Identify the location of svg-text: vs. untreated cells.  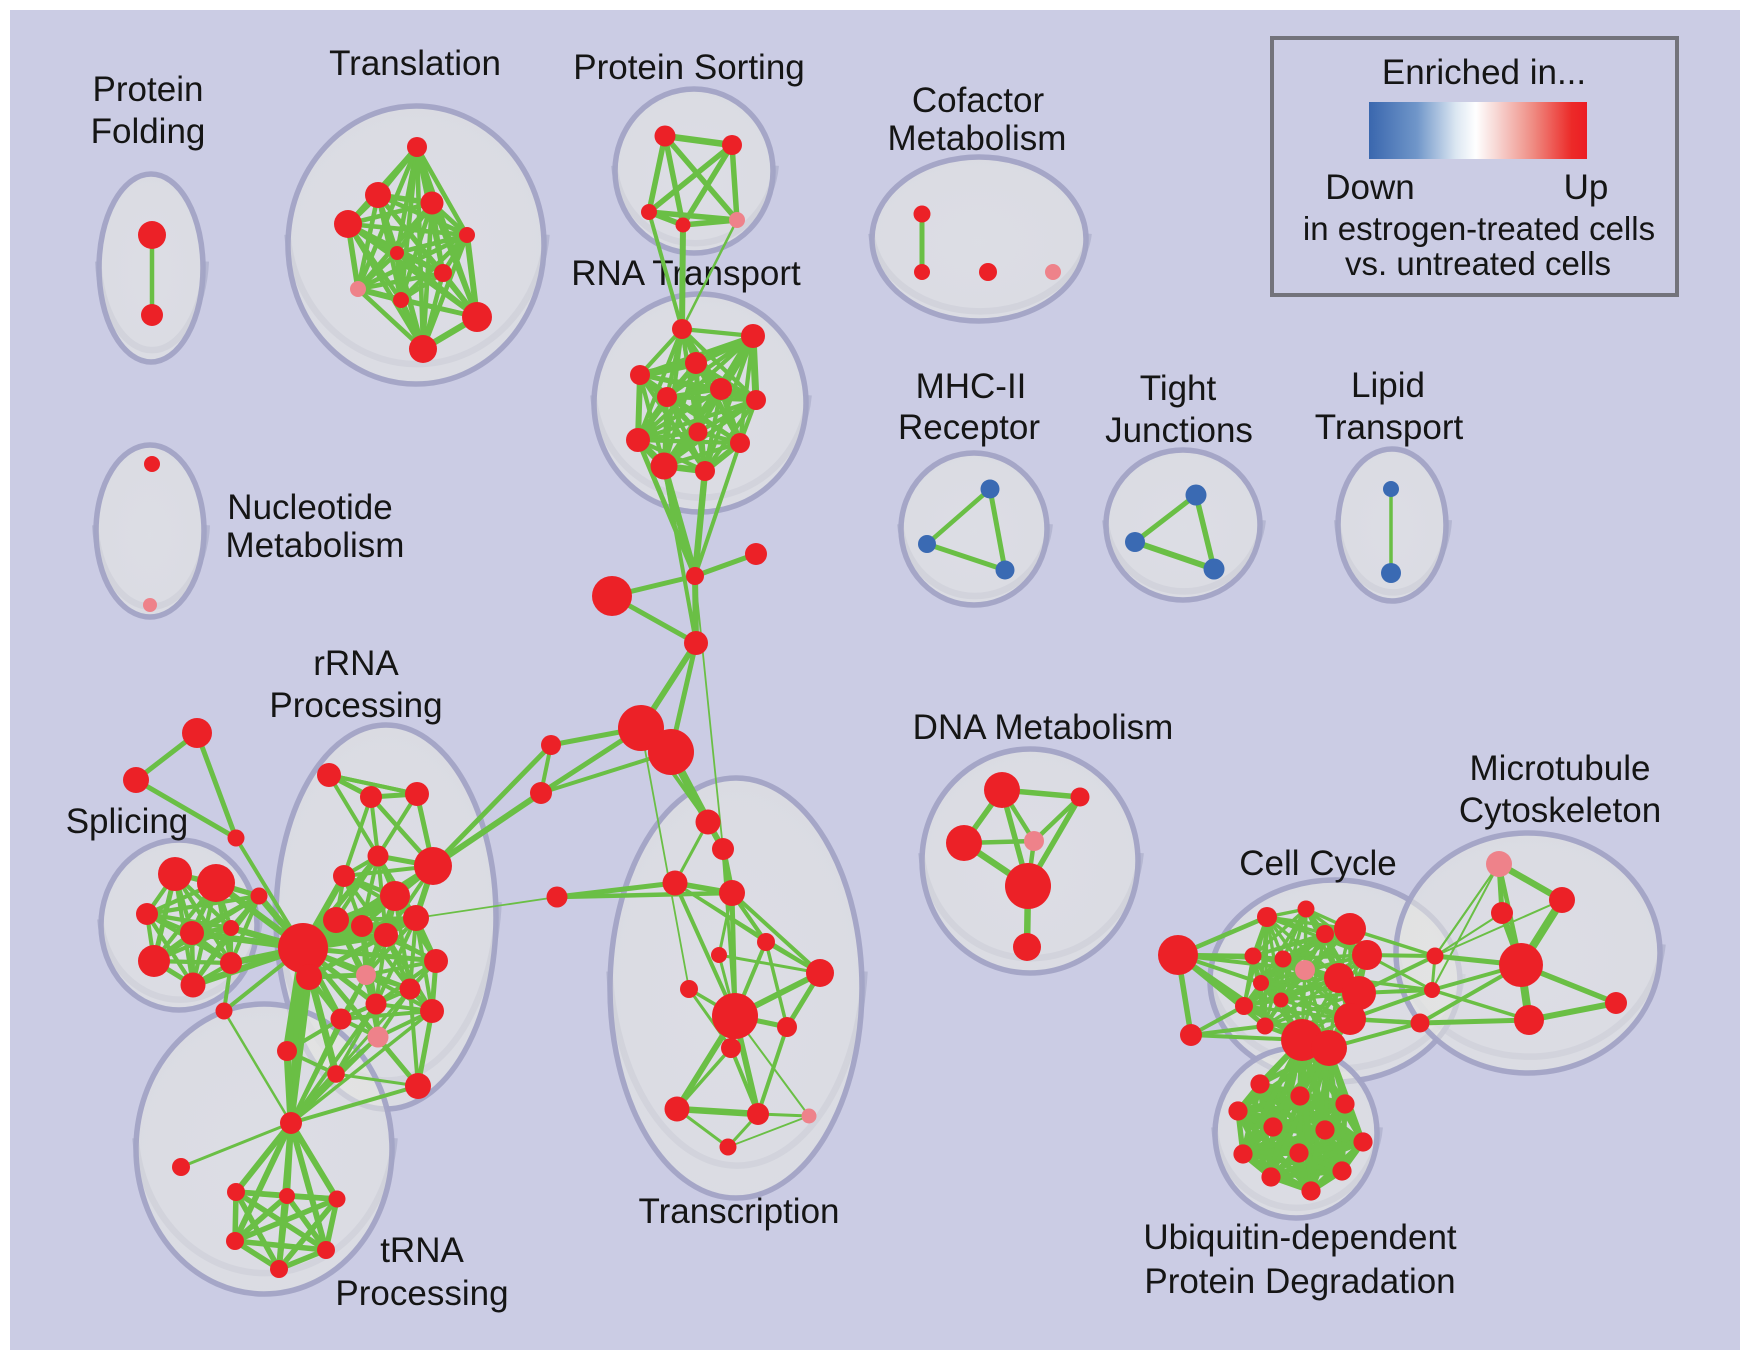
(1478, 263).